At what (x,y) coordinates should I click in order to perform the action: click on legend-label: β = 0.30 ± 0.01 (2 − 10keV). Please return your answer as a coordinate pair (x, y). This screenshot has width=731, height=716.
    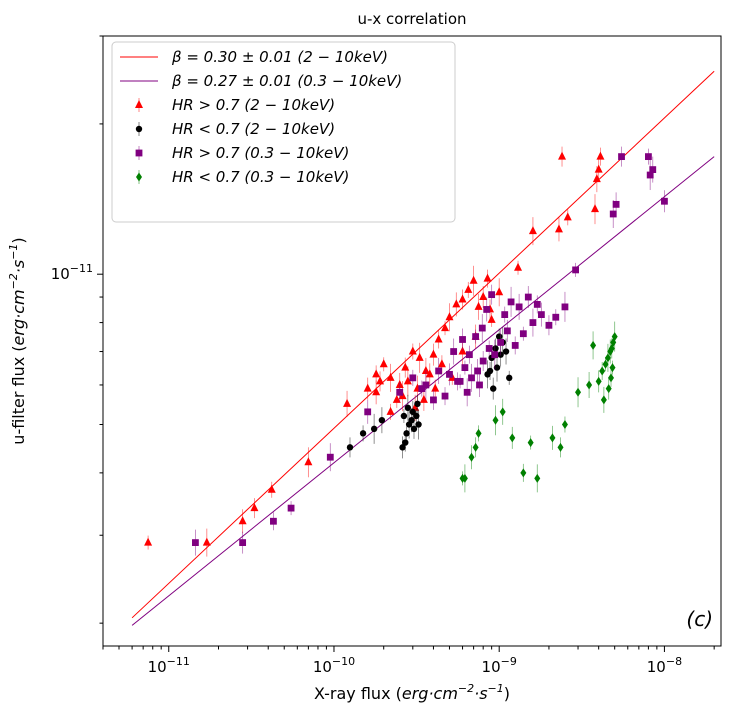
    Looking at the image, I should click on (279, 57).